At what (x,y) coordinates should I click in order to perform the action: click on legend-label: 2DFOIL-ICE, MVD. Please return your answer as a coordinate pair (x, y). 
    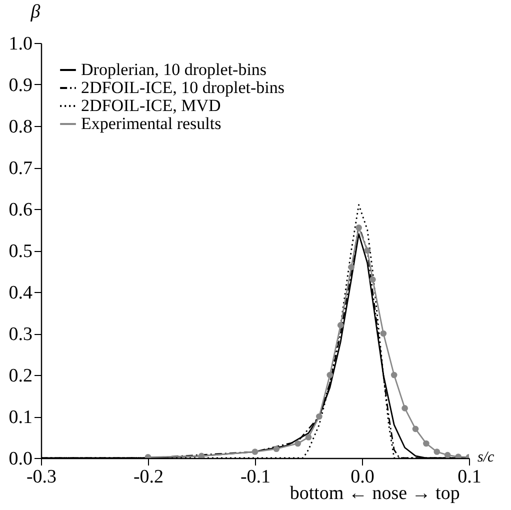
    Looking at the image, I should click on (151, 105).